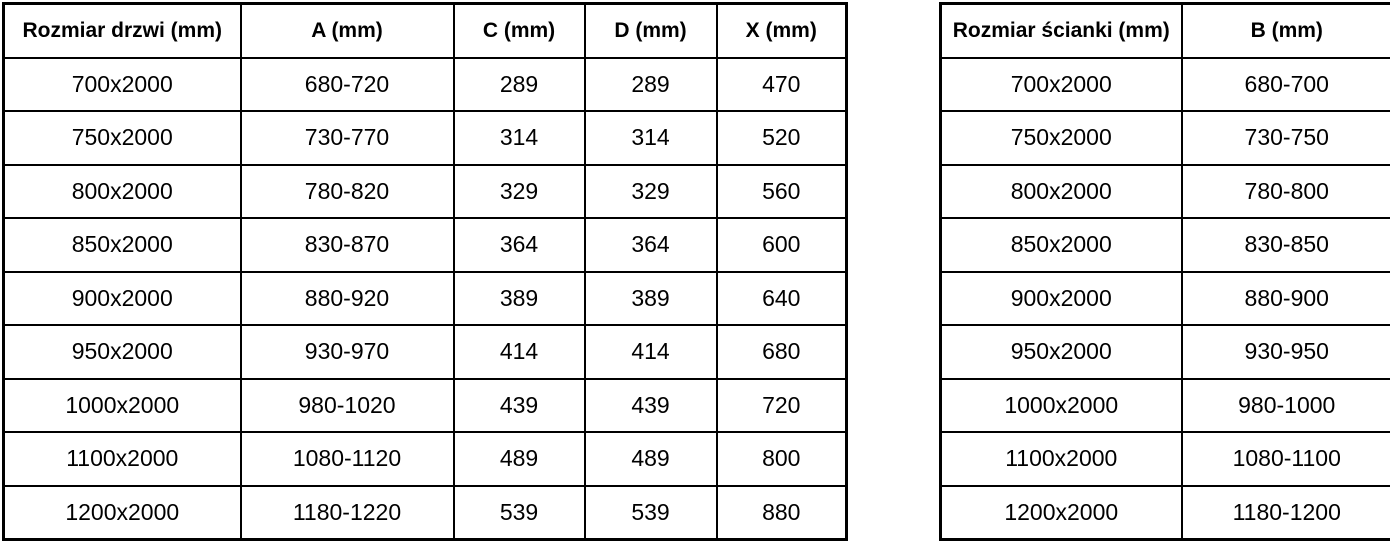 The width and height of the screenshot is (1390, 541). What do you see at coordinates (781, 245) in the screenshot?
I see `table-cell: 600` at bounding box center [781, 245].